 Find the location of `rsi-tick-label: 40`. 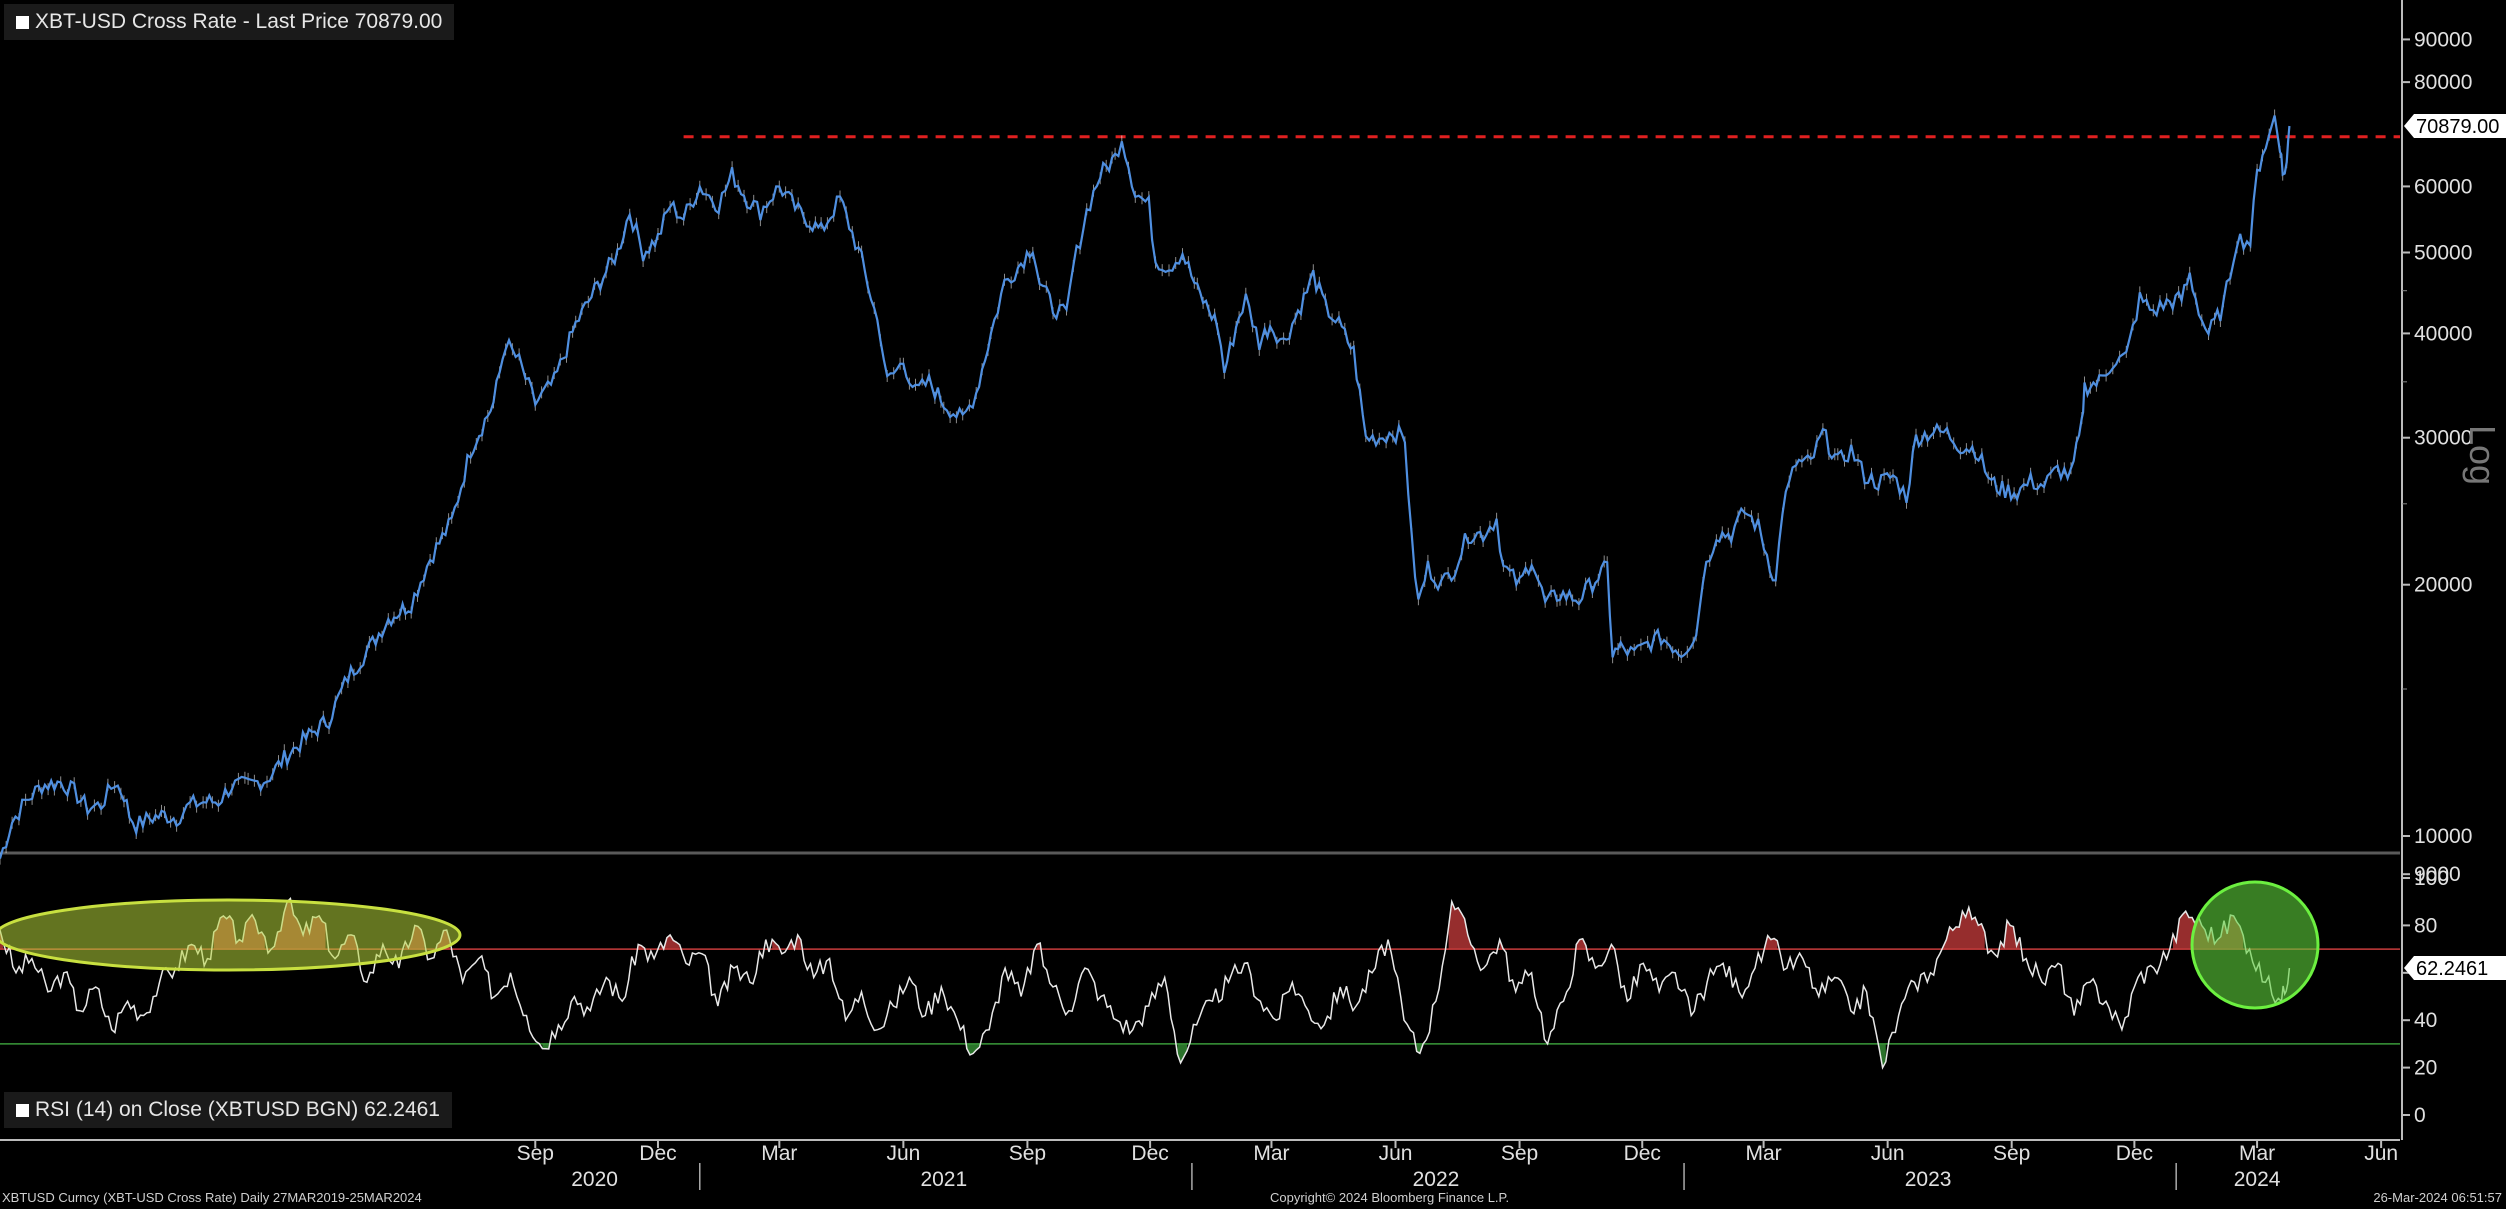

rsi-tick-label: 40 is located at coordinates (2425, 1020).